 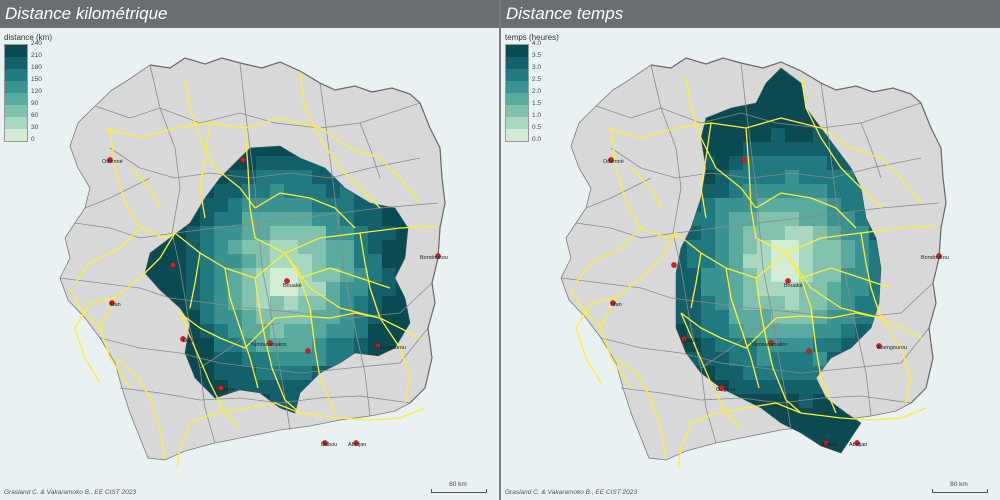 What do you see at coordinates (459, 488) in the screenshot?
I see `scale-bar: 80 km` at bounding box center [459, 488].